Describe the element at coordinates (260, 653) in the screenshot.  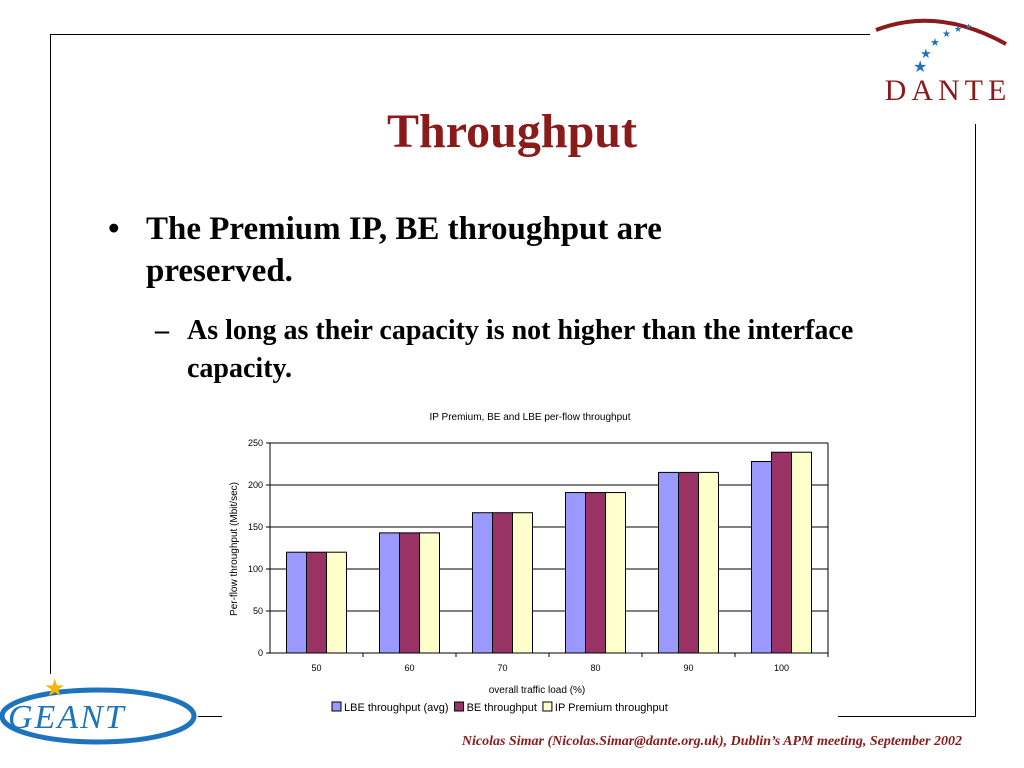
I see `y-tick-label: 0` at that location.